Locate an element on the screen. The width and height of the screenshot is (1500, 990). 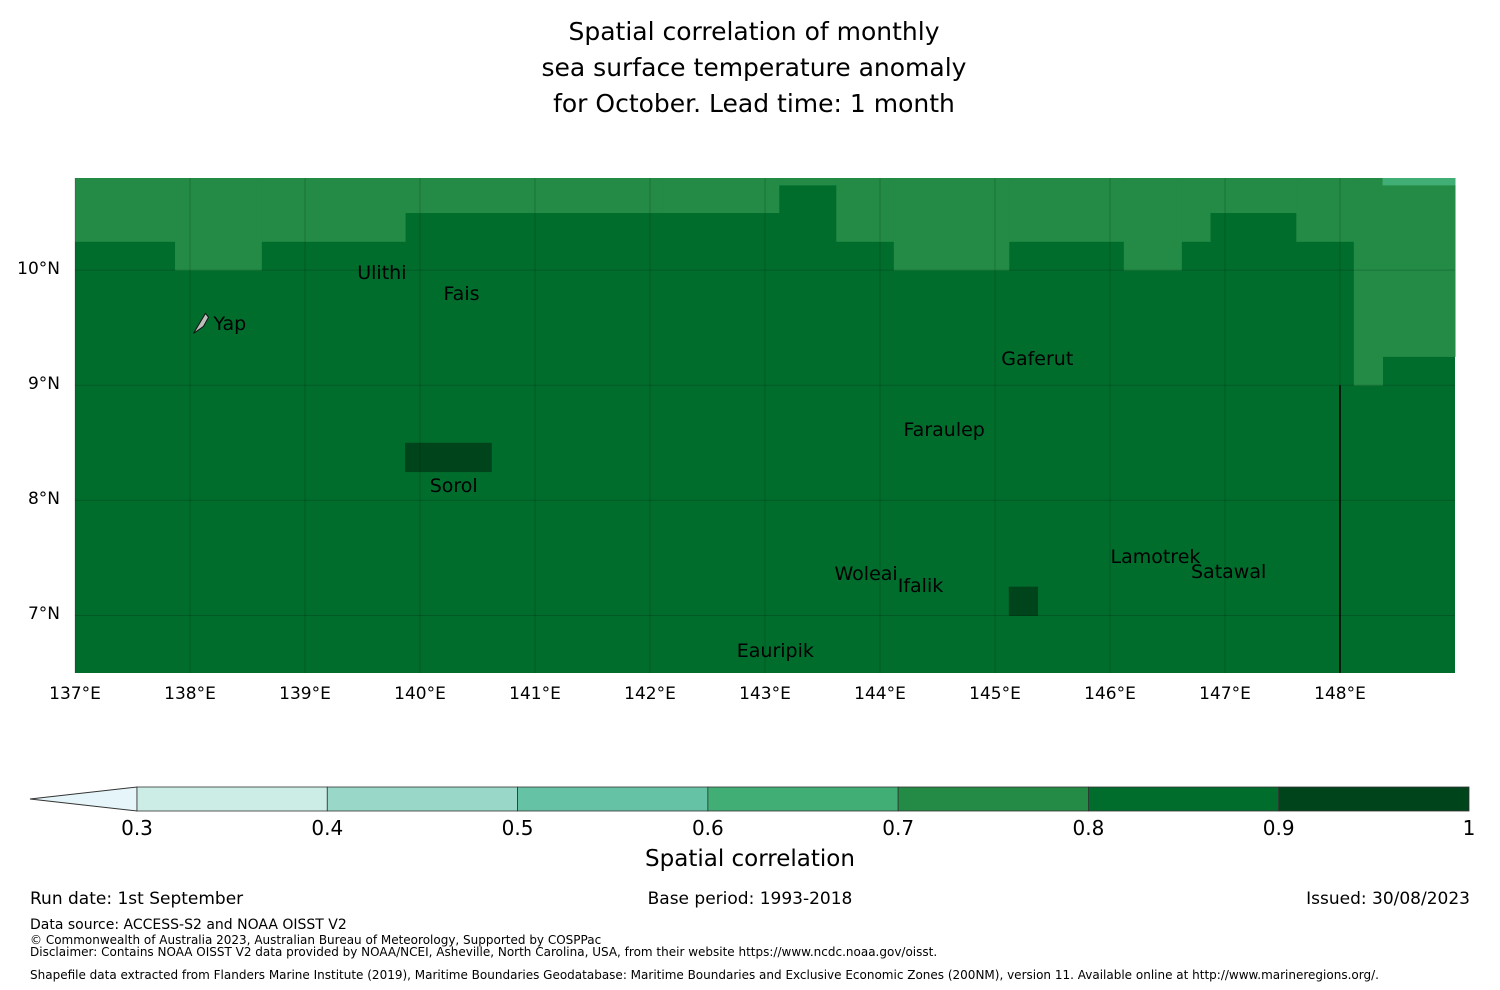
island-label-woleai: Woleai is located at coordinates (866, 574).